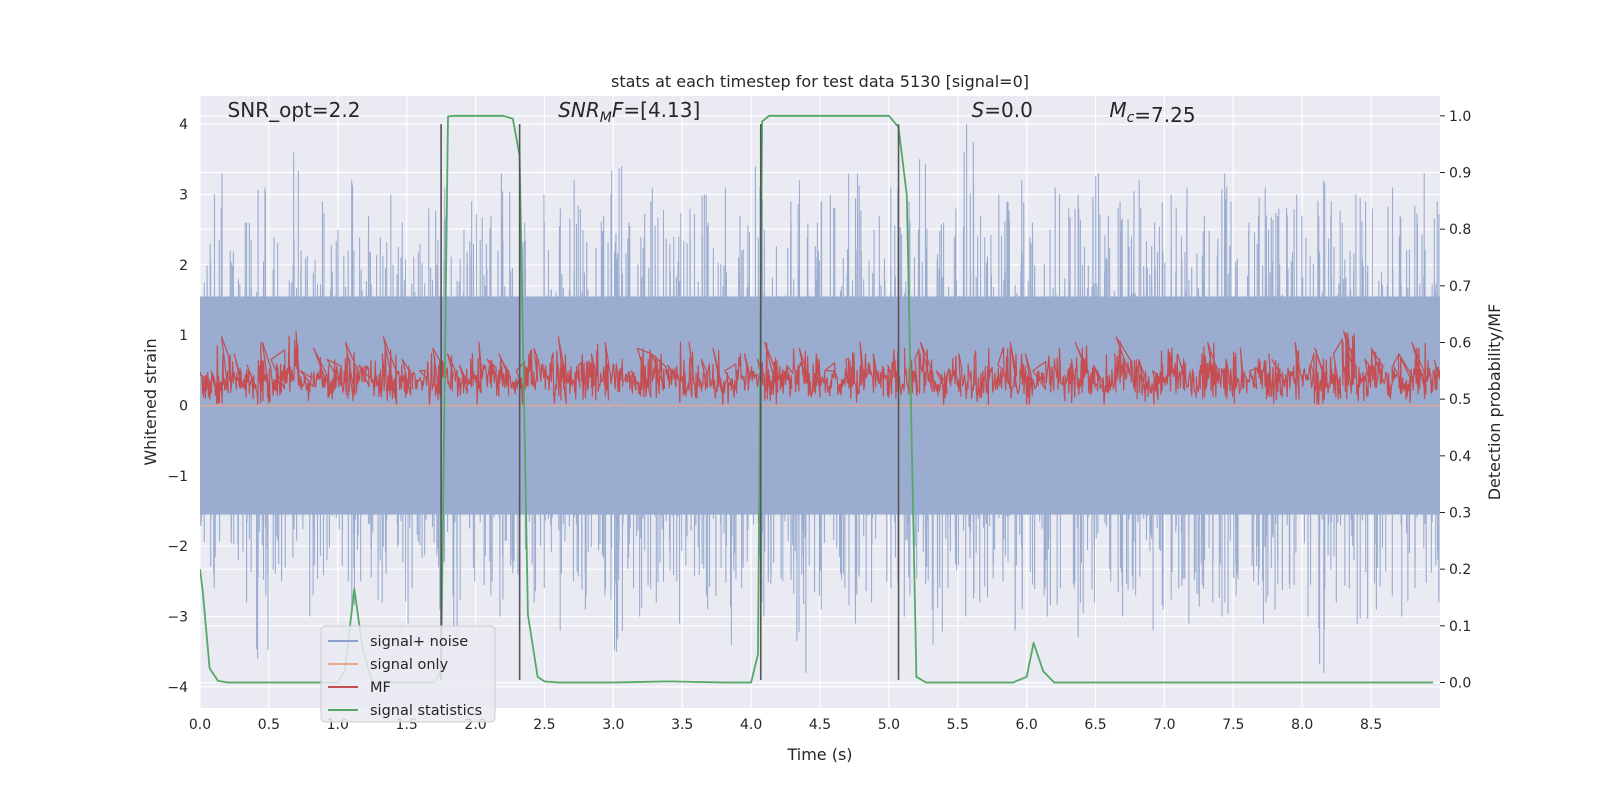  What do you see at coordinates (177, 477) in the screenshot?
I see `y-tick-label: −1` at bounding box center [177, 477].